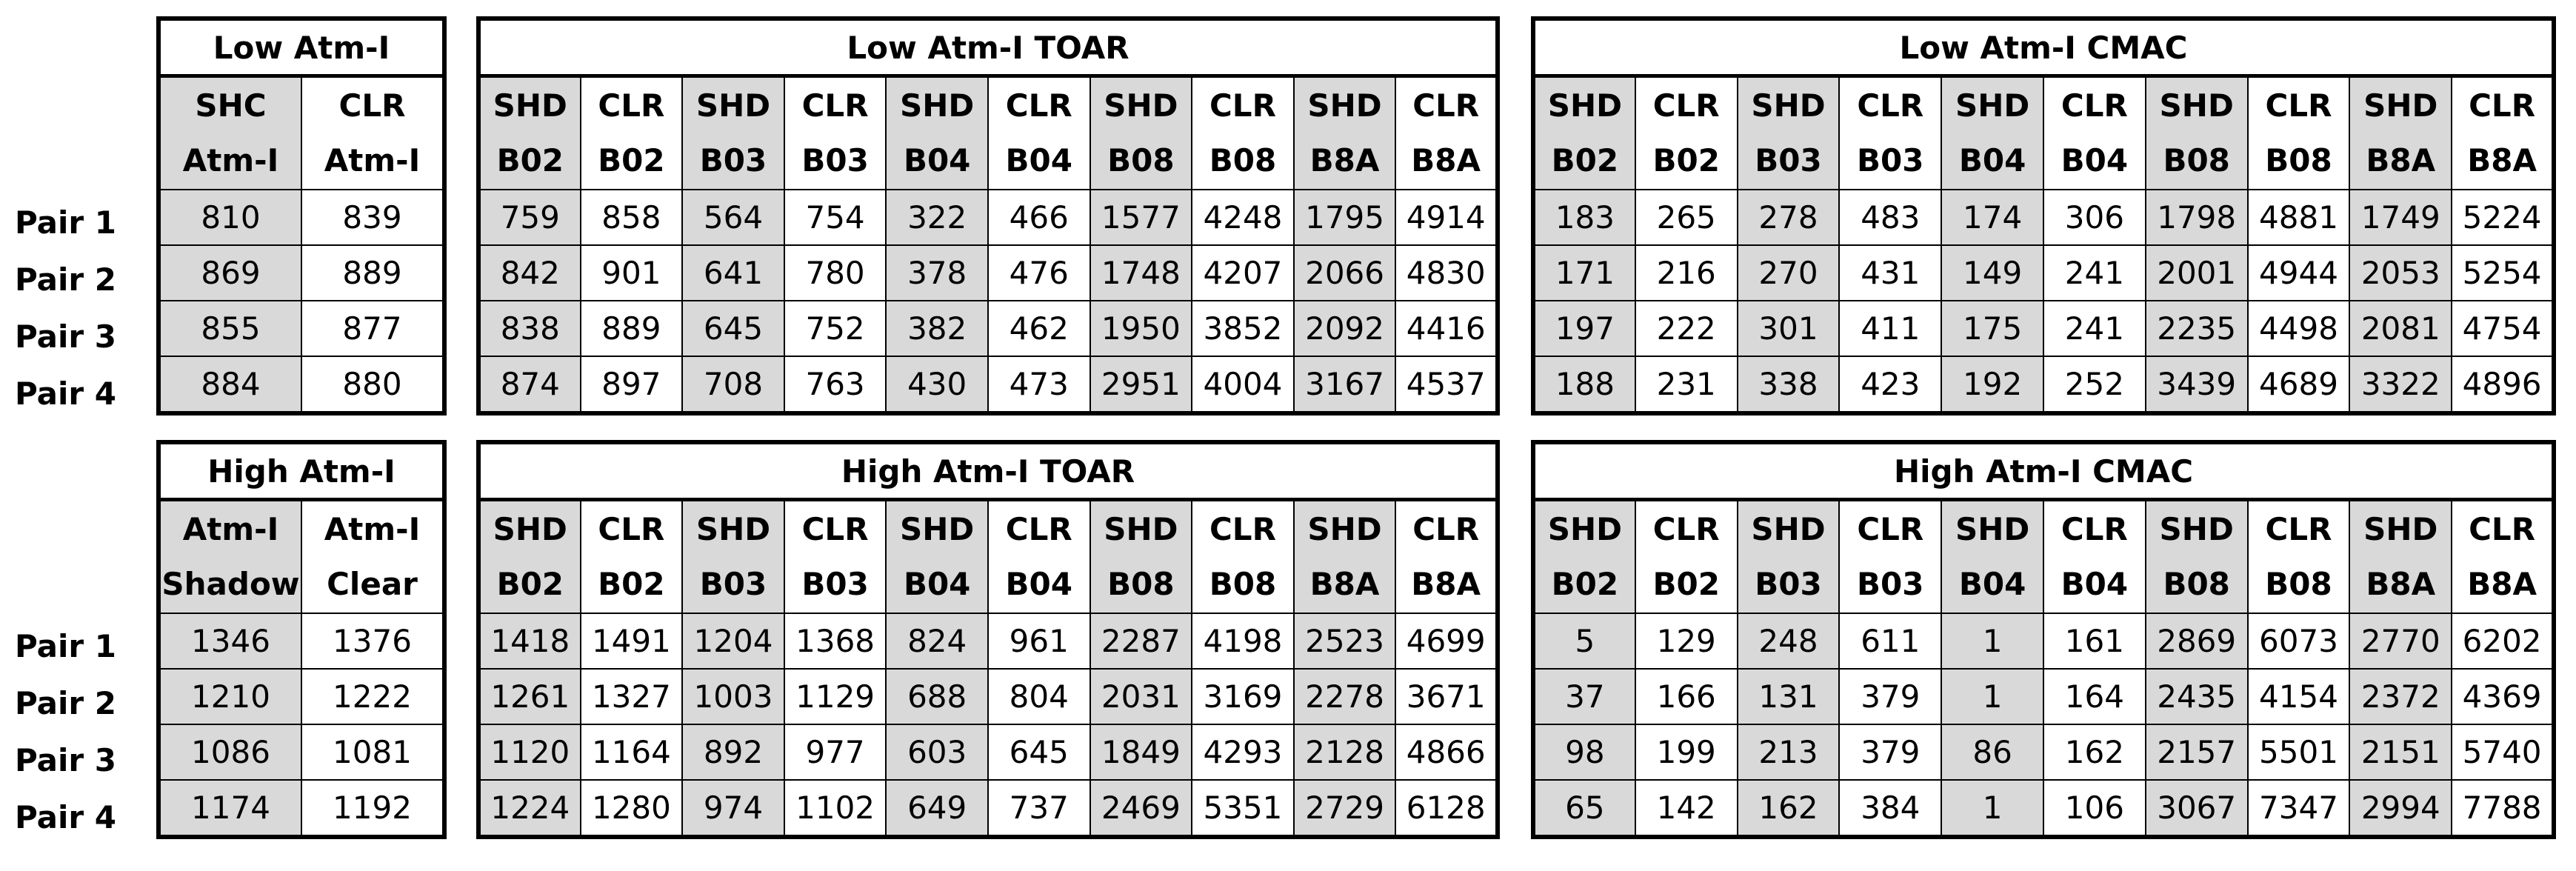 This screenshot has height=871, width=2576. Describe the element at coordinates (1584, 217) in the screenshot. I see `cell: 183` at that location.